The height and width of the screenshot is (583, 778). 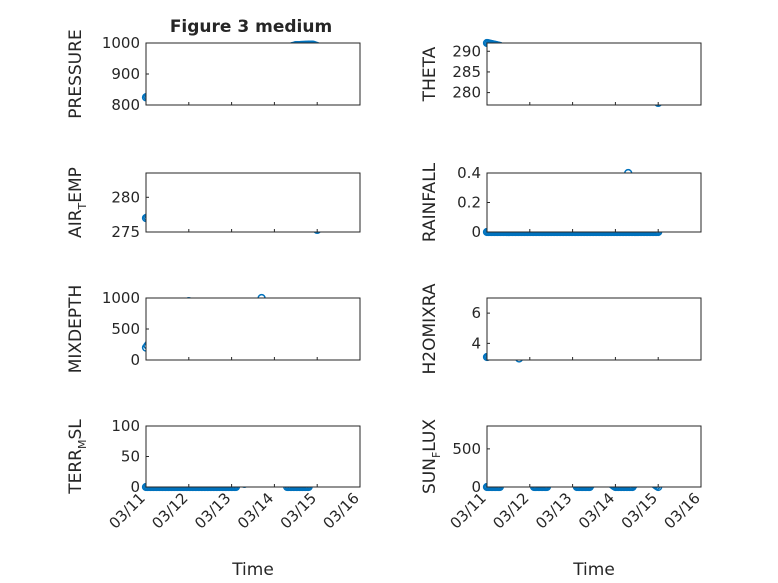 What do you see at coordinates (430, 74) in the screenshot?
I see `y-axis-label: THETA` at bounding box center [430, 74].